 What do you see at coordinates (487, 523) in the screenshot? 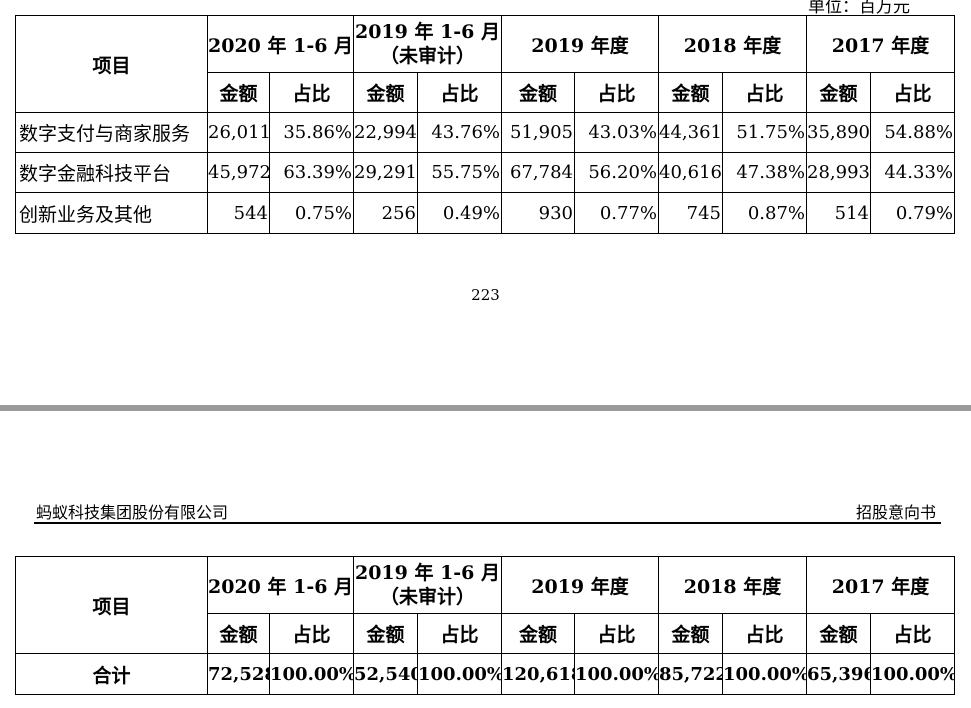
I see `header-rule` at bounding box center [487, 523].